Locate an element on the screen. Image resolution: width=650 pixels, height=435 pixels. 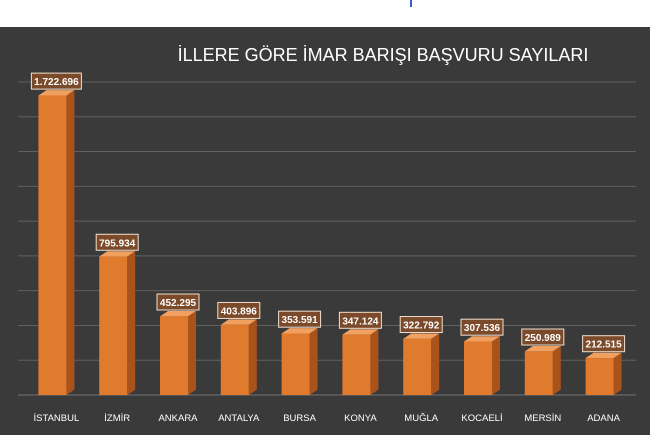
data-label: 322.792 is located at coordinates (421, 326).